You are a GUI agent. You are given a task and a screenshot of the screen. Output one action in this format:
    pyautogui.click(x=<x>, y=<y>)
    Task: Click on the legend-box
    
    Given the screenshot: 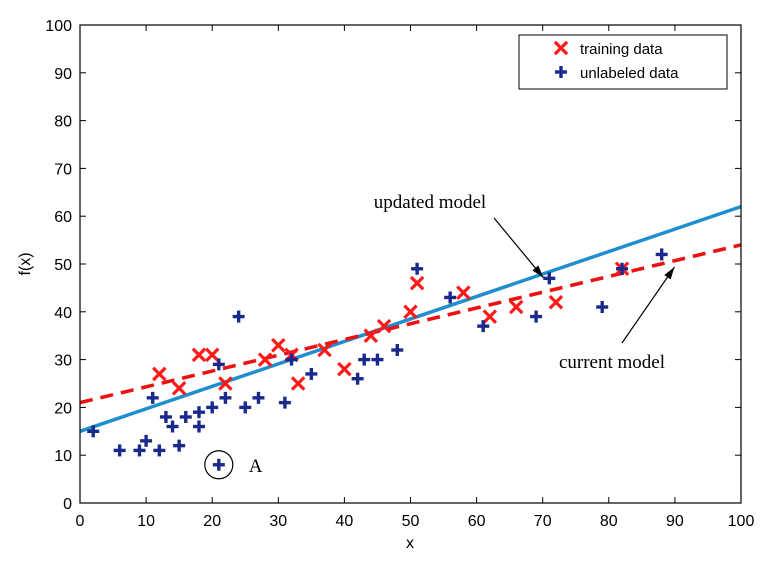 What is the action you would take?
    pyautogui.click(x=623, y=62)
    